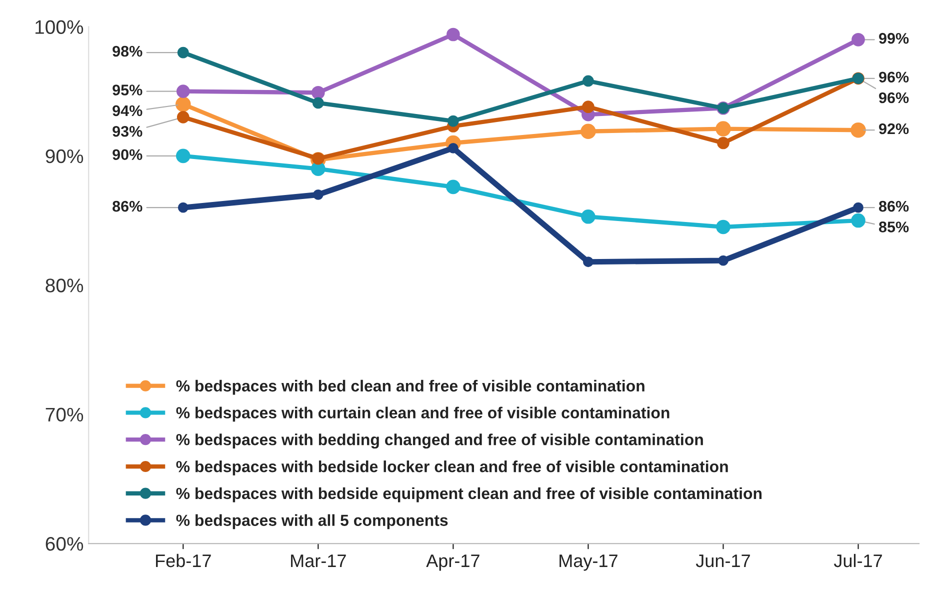 The height and width of the screenshot is (594, 933). Describe the element at coordinates (65, 156) in the screenshot. I see `y-tick-label: 90%` at that location.